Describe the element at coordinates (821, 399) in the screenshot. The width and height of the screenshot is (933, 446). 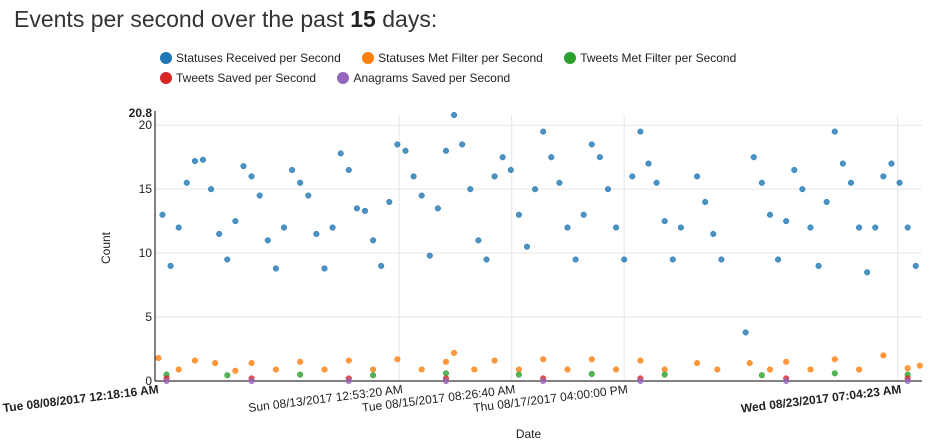
I see `x-tick-label: Wed 08/23/2017 07:04:23 AM` at that location.